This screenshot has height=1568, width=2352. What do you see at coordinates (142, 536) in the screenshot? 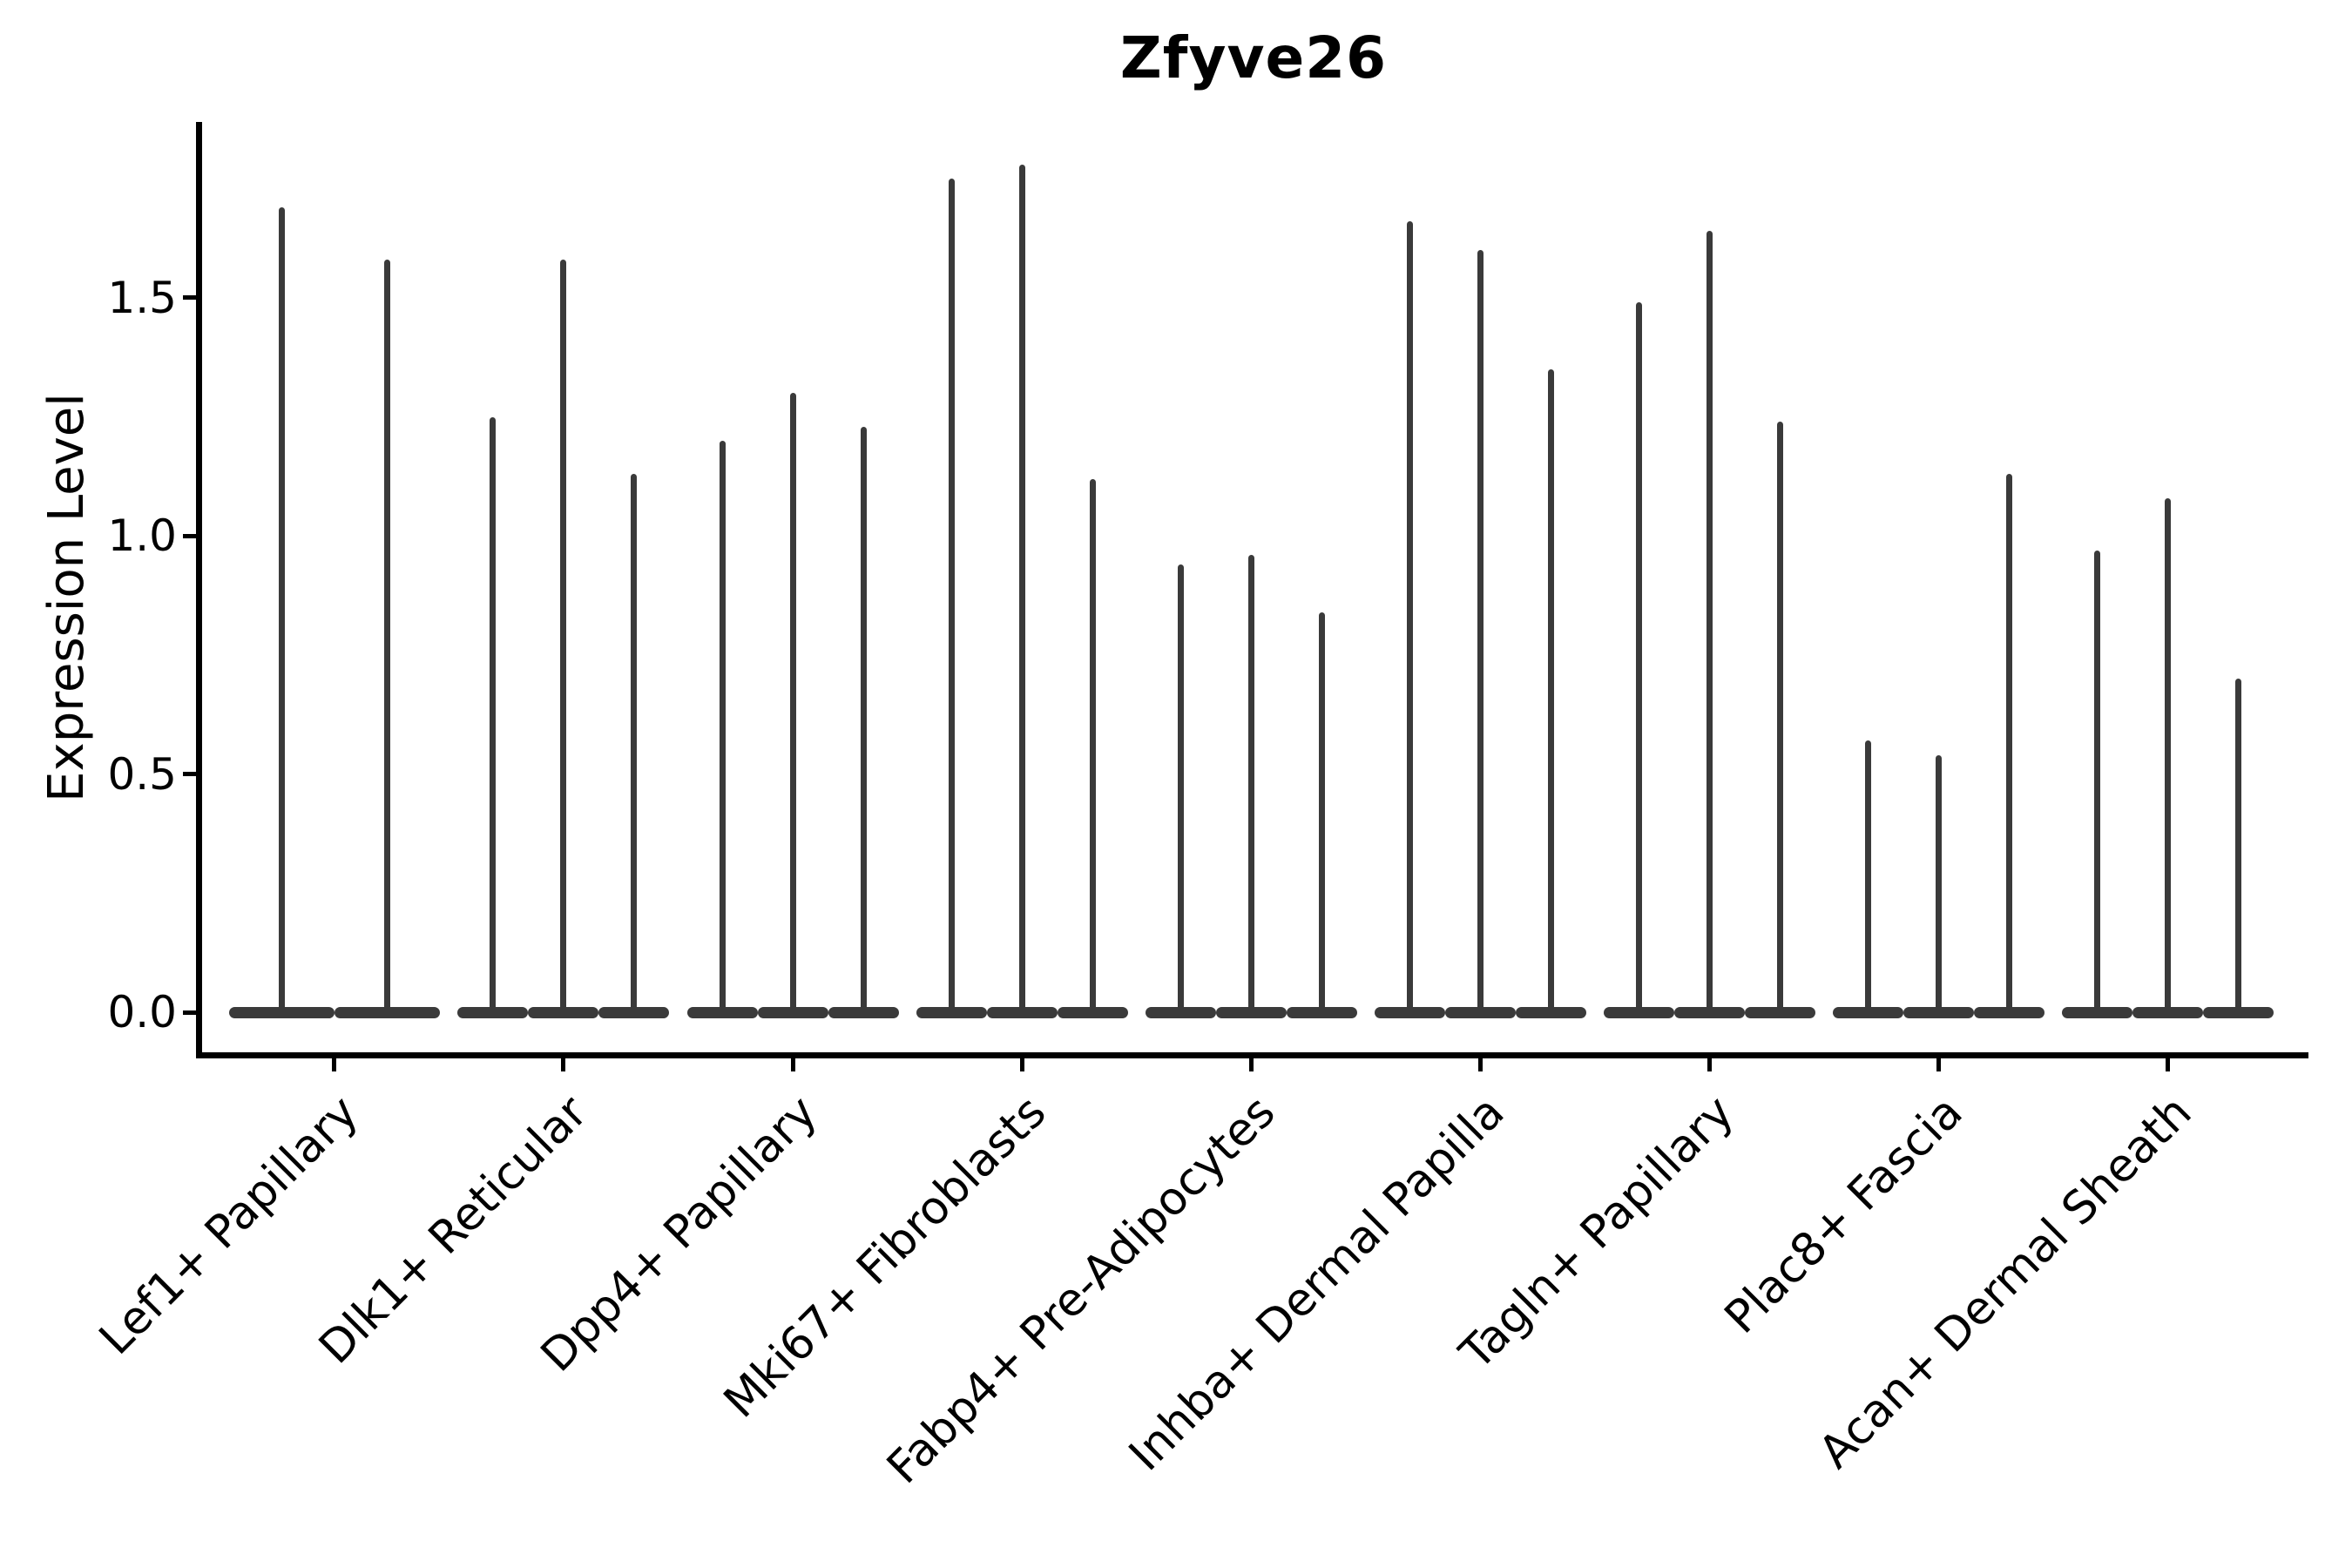
I see `y-tick-label: 1.0` at bounding box center [142, 536].